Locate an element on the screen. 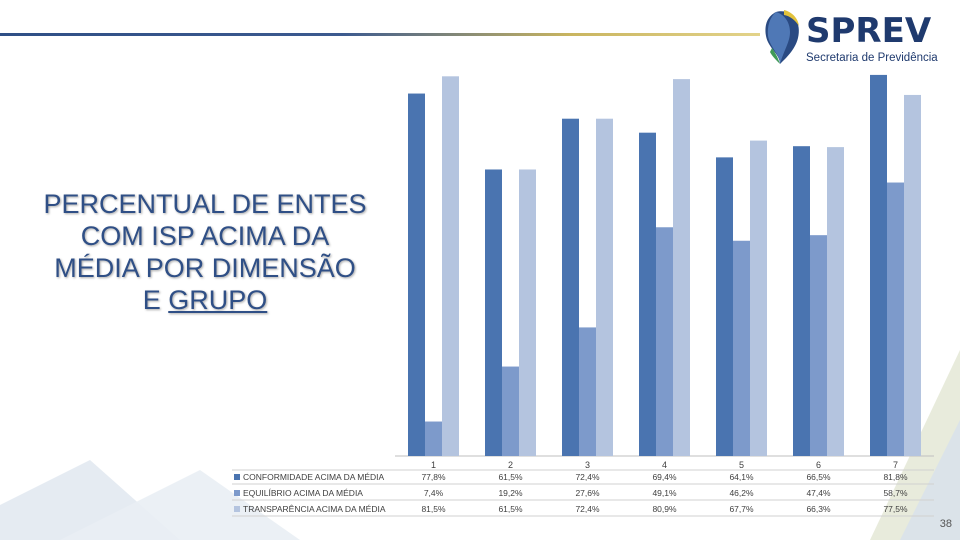 The image size is (960, 540). data-label: 49,1% is located at coordinates (664, 493).